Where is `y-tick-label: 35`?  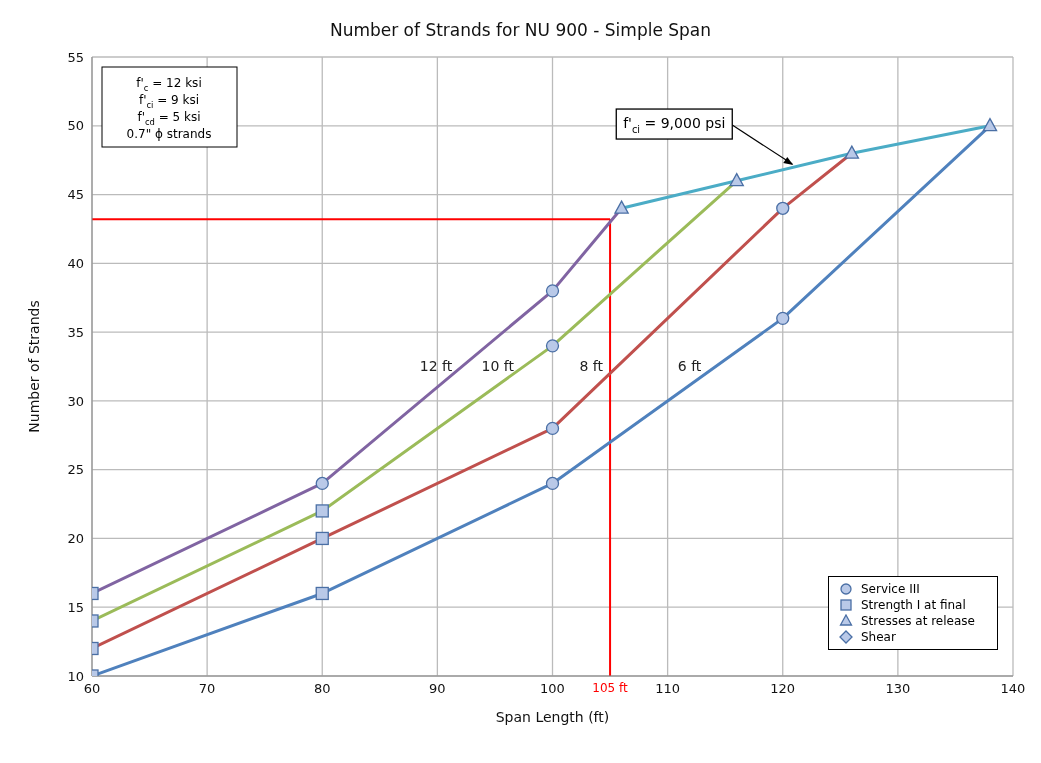
y-tick-label: 35 is located at coordinates (75, 332).